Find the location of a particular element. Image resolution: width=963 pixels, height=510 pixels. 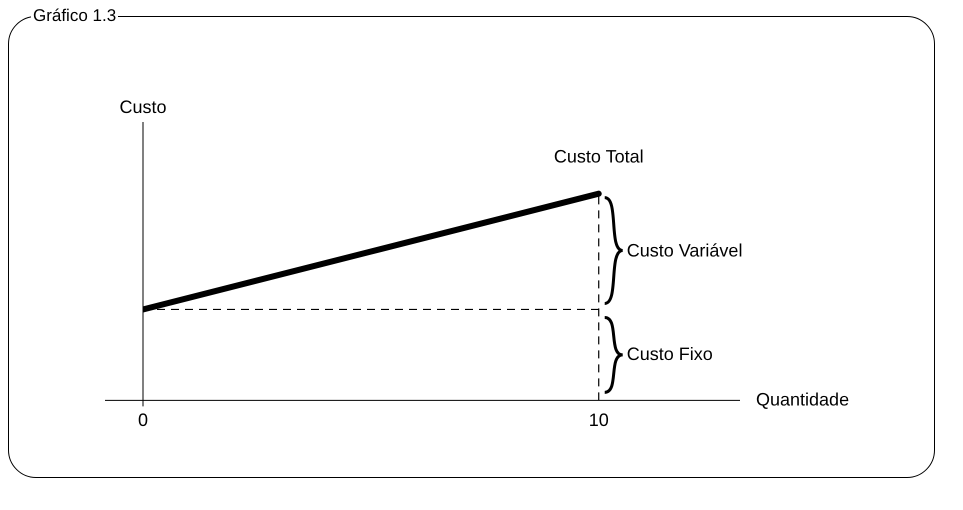

text: Custo Total is located at coordinates (599, 156).